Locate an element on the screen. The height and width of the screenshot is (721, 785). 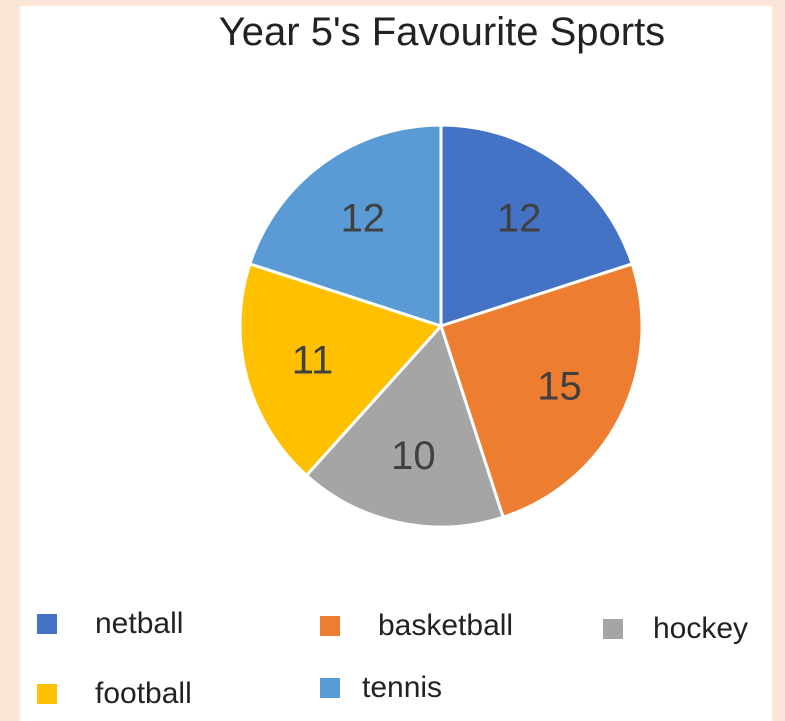
data-label-basketball: 15 is located at coordinates (559, 386).